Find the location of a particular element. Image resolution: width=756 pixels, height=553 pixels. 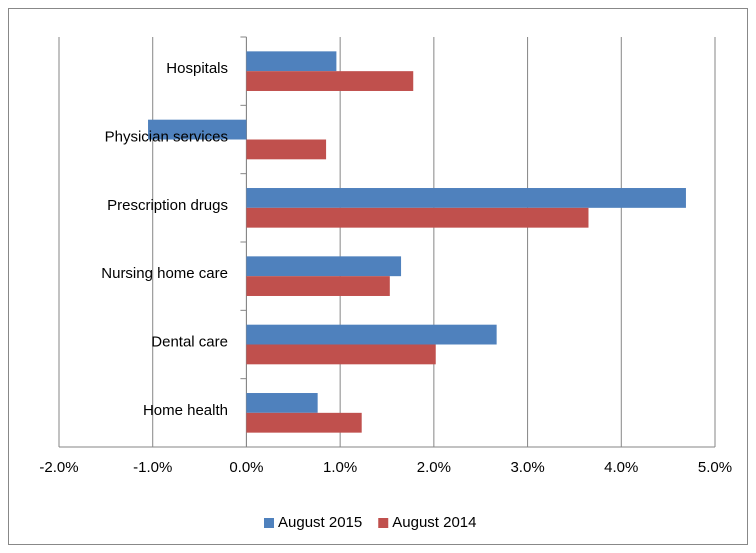

y-tick-label: Nursing home care is located at coordinates (164, 273).